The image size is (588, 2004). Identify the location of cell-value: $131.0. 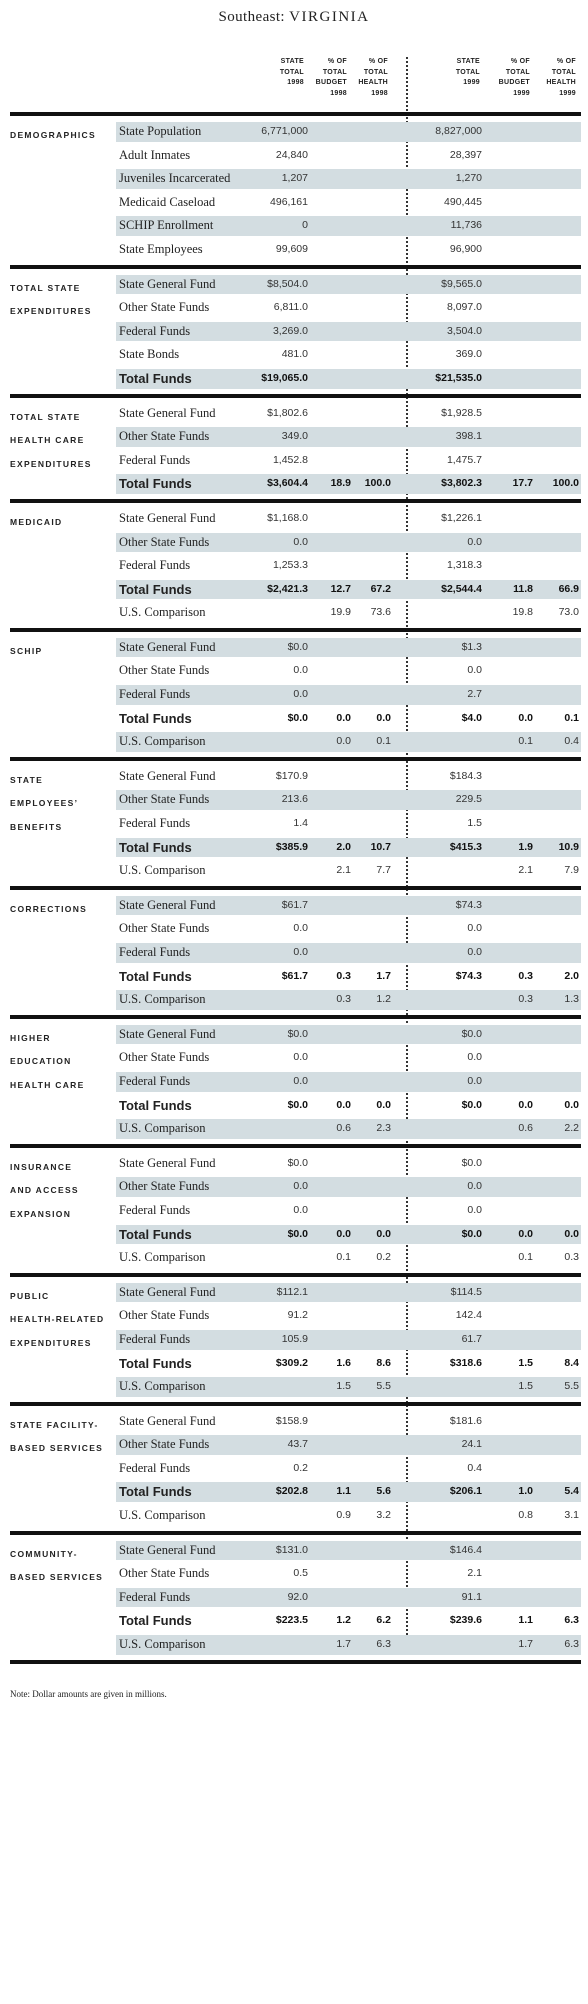
(291, 1549).